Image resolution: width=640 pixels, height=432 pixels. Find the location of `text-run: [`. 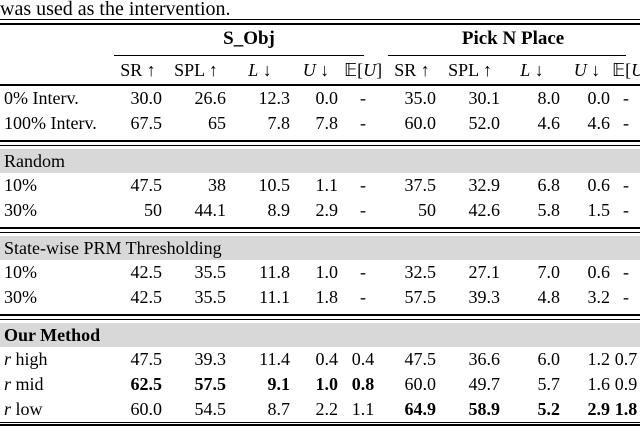

text-run: [ is located at coordinates (628, 69).